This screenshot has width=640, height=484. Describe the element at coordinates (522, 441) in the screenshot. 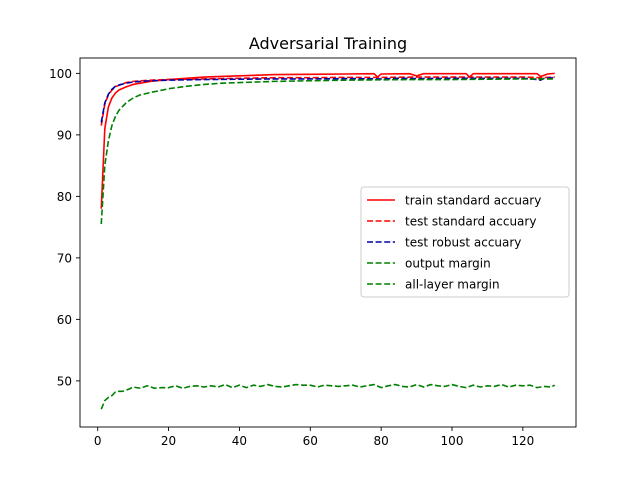

I see `x-tick-label: 120` at that location.